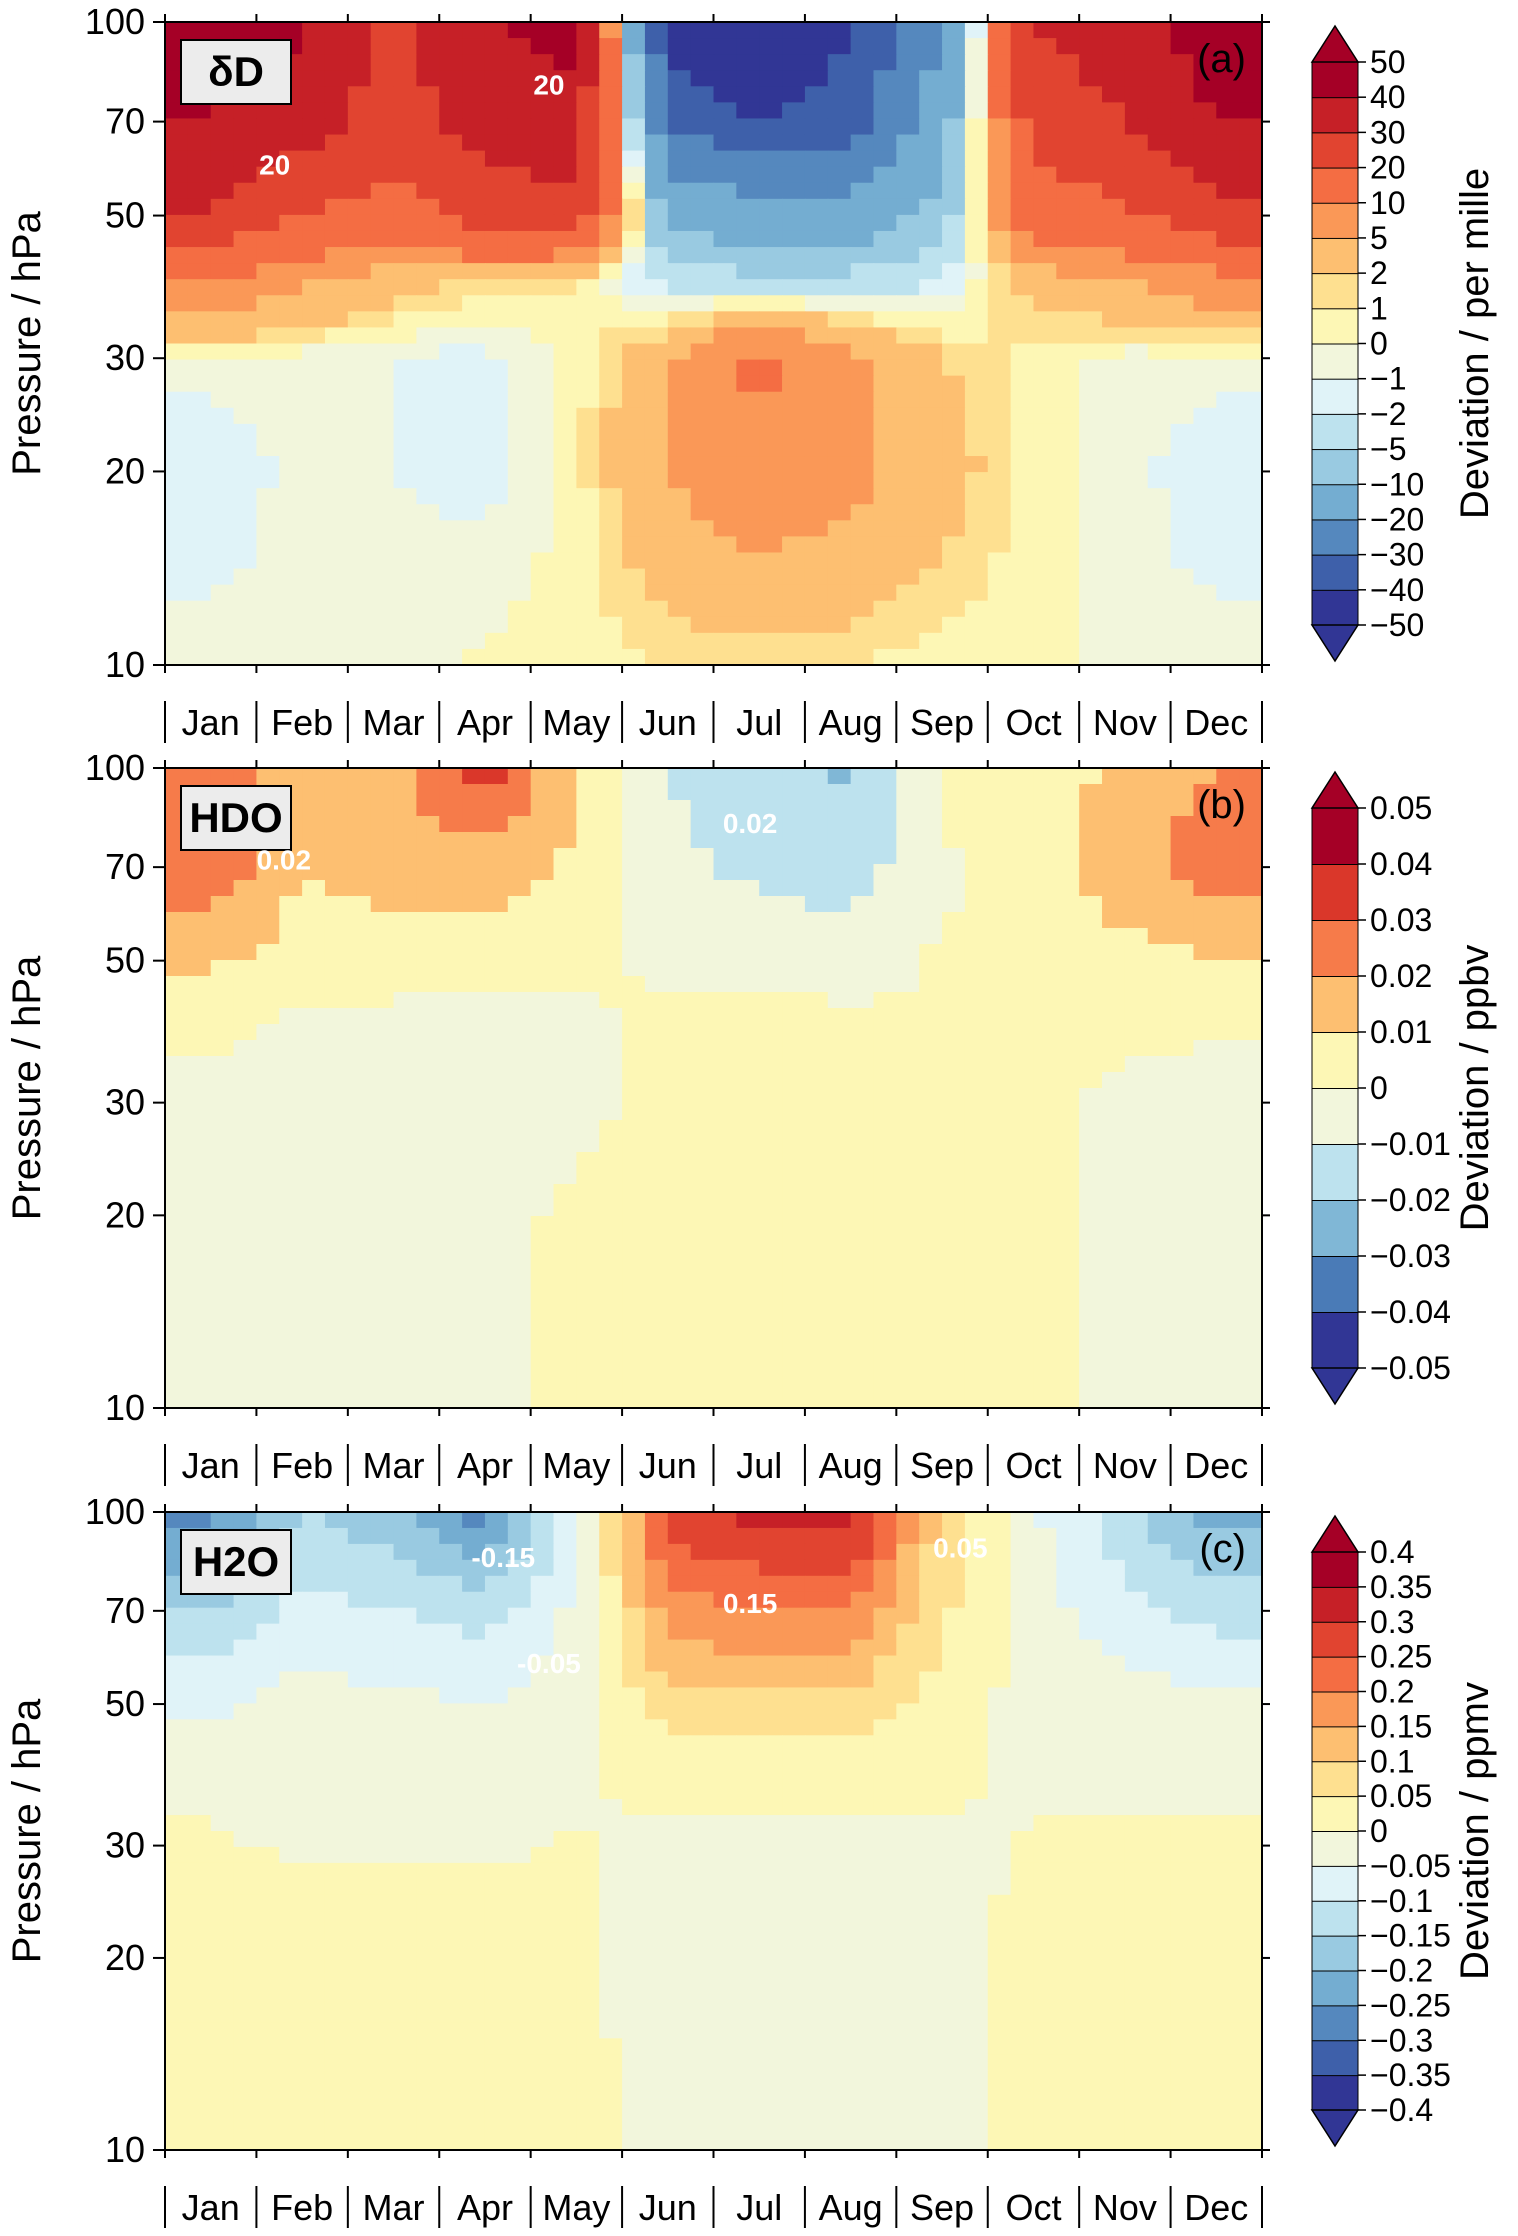  I want to click on colorbar-tick-label: 0.04, so click(1401, 864).